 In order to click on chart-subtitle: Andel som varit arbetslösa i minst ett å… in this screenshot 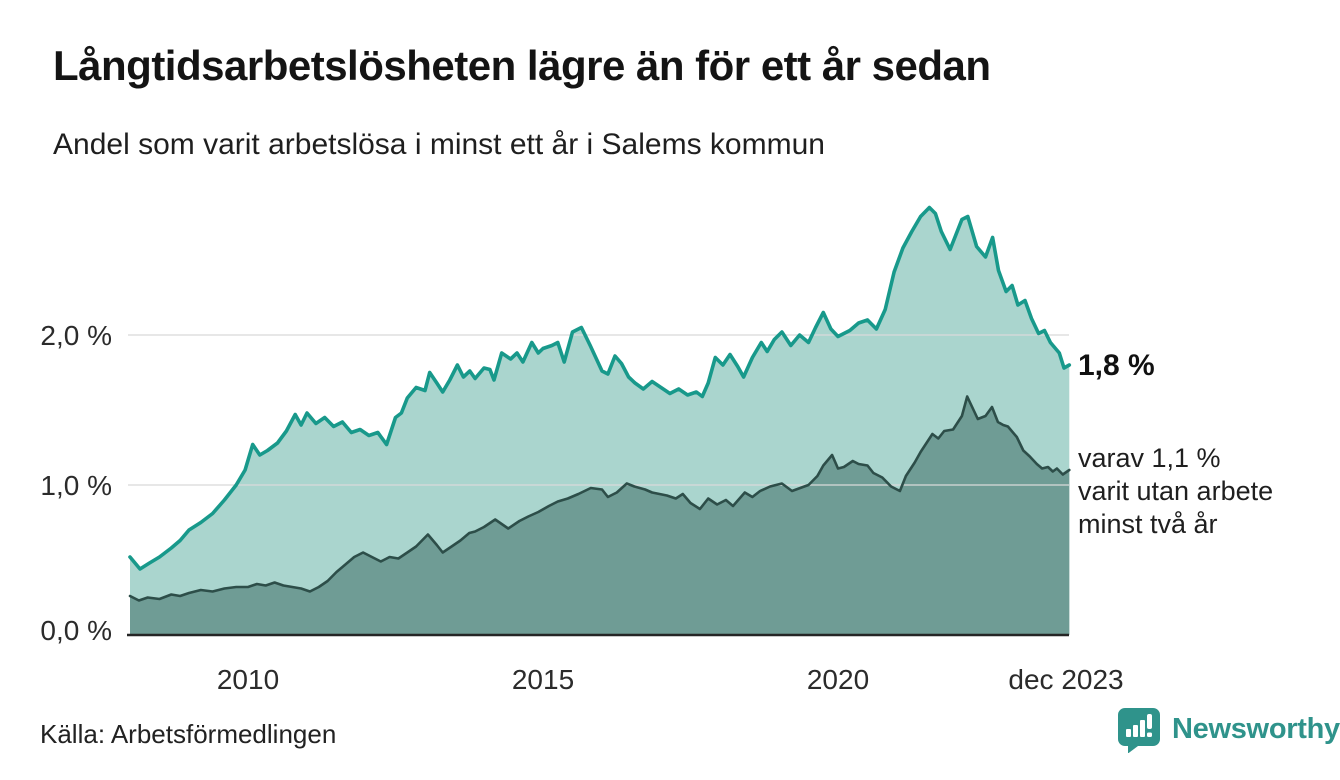, I will do `click(439, 144)`.